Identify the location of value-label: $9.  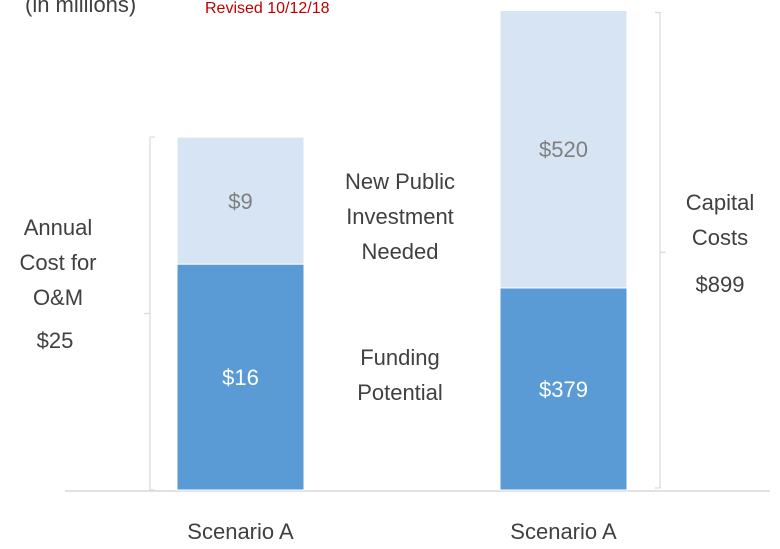
(240, 201).